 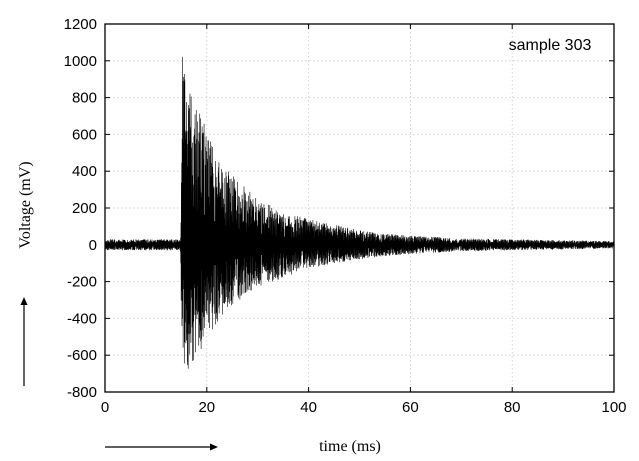 I want to click on x-tick-label: 20, so click(x=206, y=407).